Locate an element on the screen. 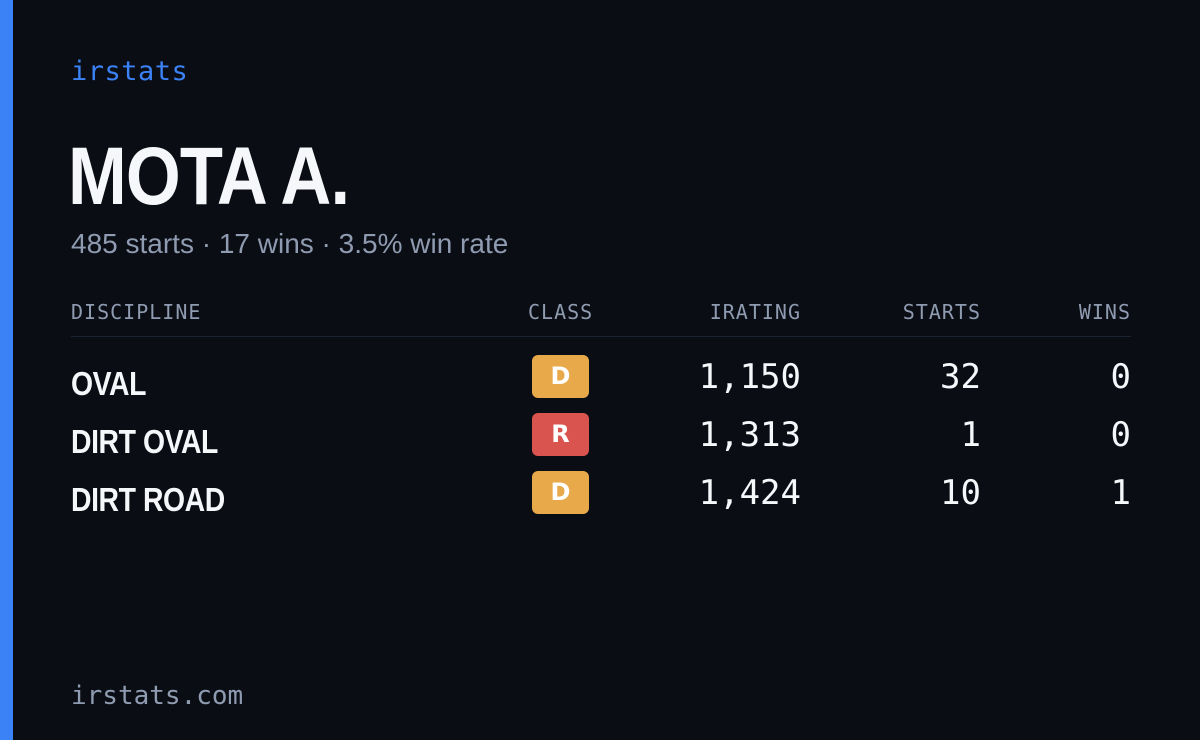 Image resolution: width=1200 pixels, height=740 pixels. discipline-name: DIRT OVAL is located at coordinates (144, 441).